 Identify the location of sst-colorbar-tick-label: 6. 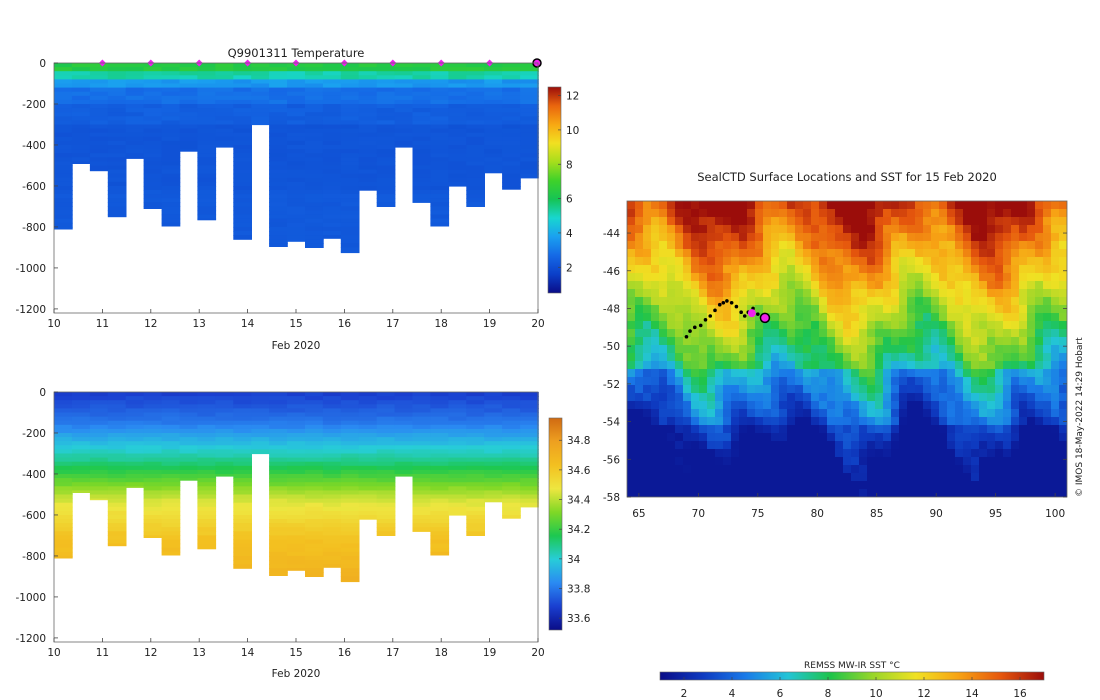
(780, 694).